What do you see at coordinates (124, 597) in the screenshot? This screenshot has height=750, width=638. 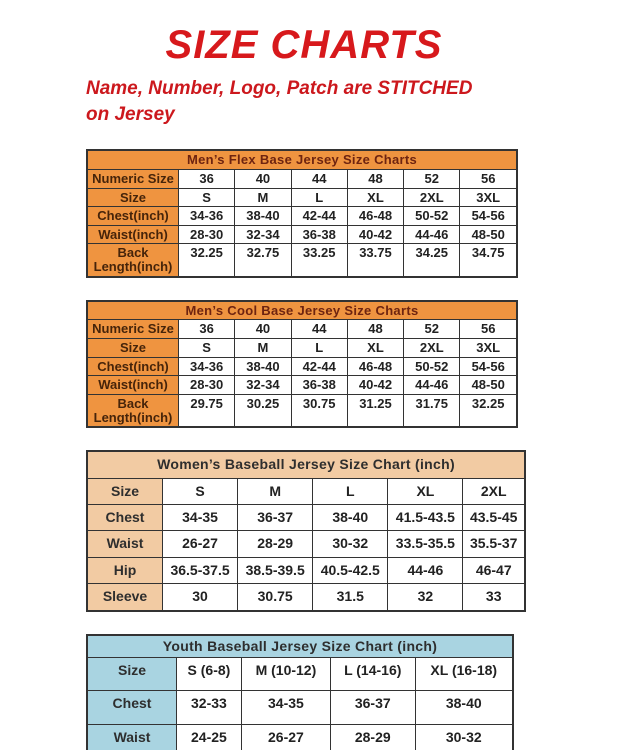 I see `row-label: Sleeve` at bounding box center [124, 597].